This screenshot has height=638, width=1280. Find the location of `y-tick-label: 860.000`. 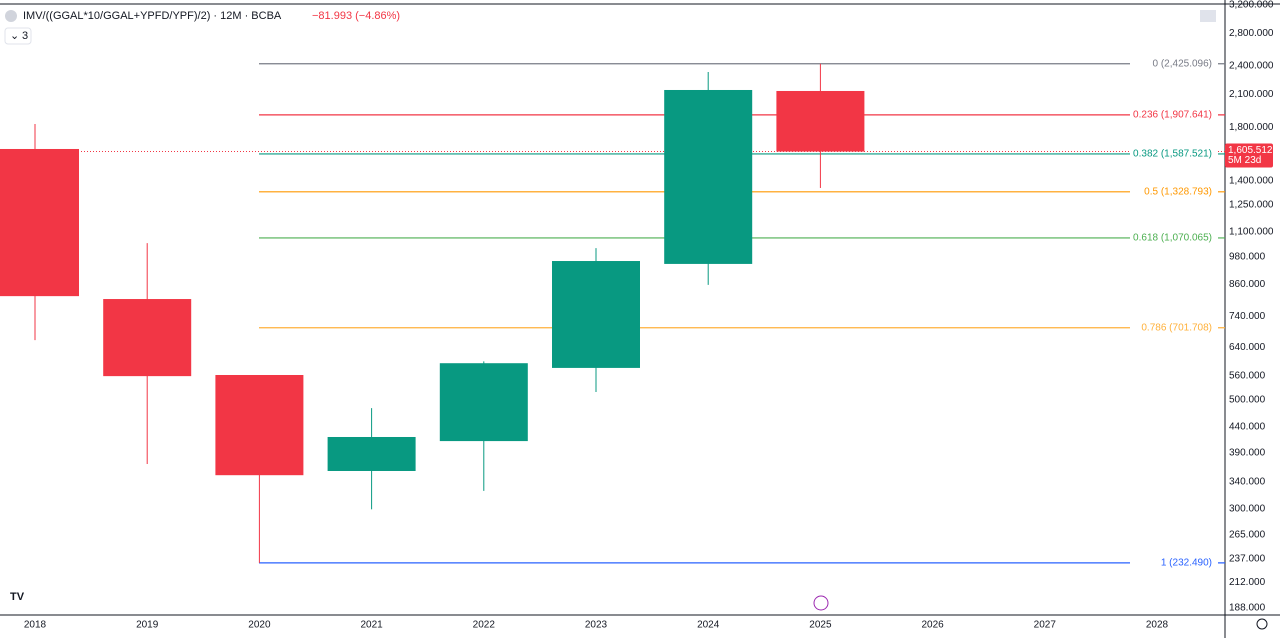

y-tick-label: 860.000 is located at coordinates (1247, 284).